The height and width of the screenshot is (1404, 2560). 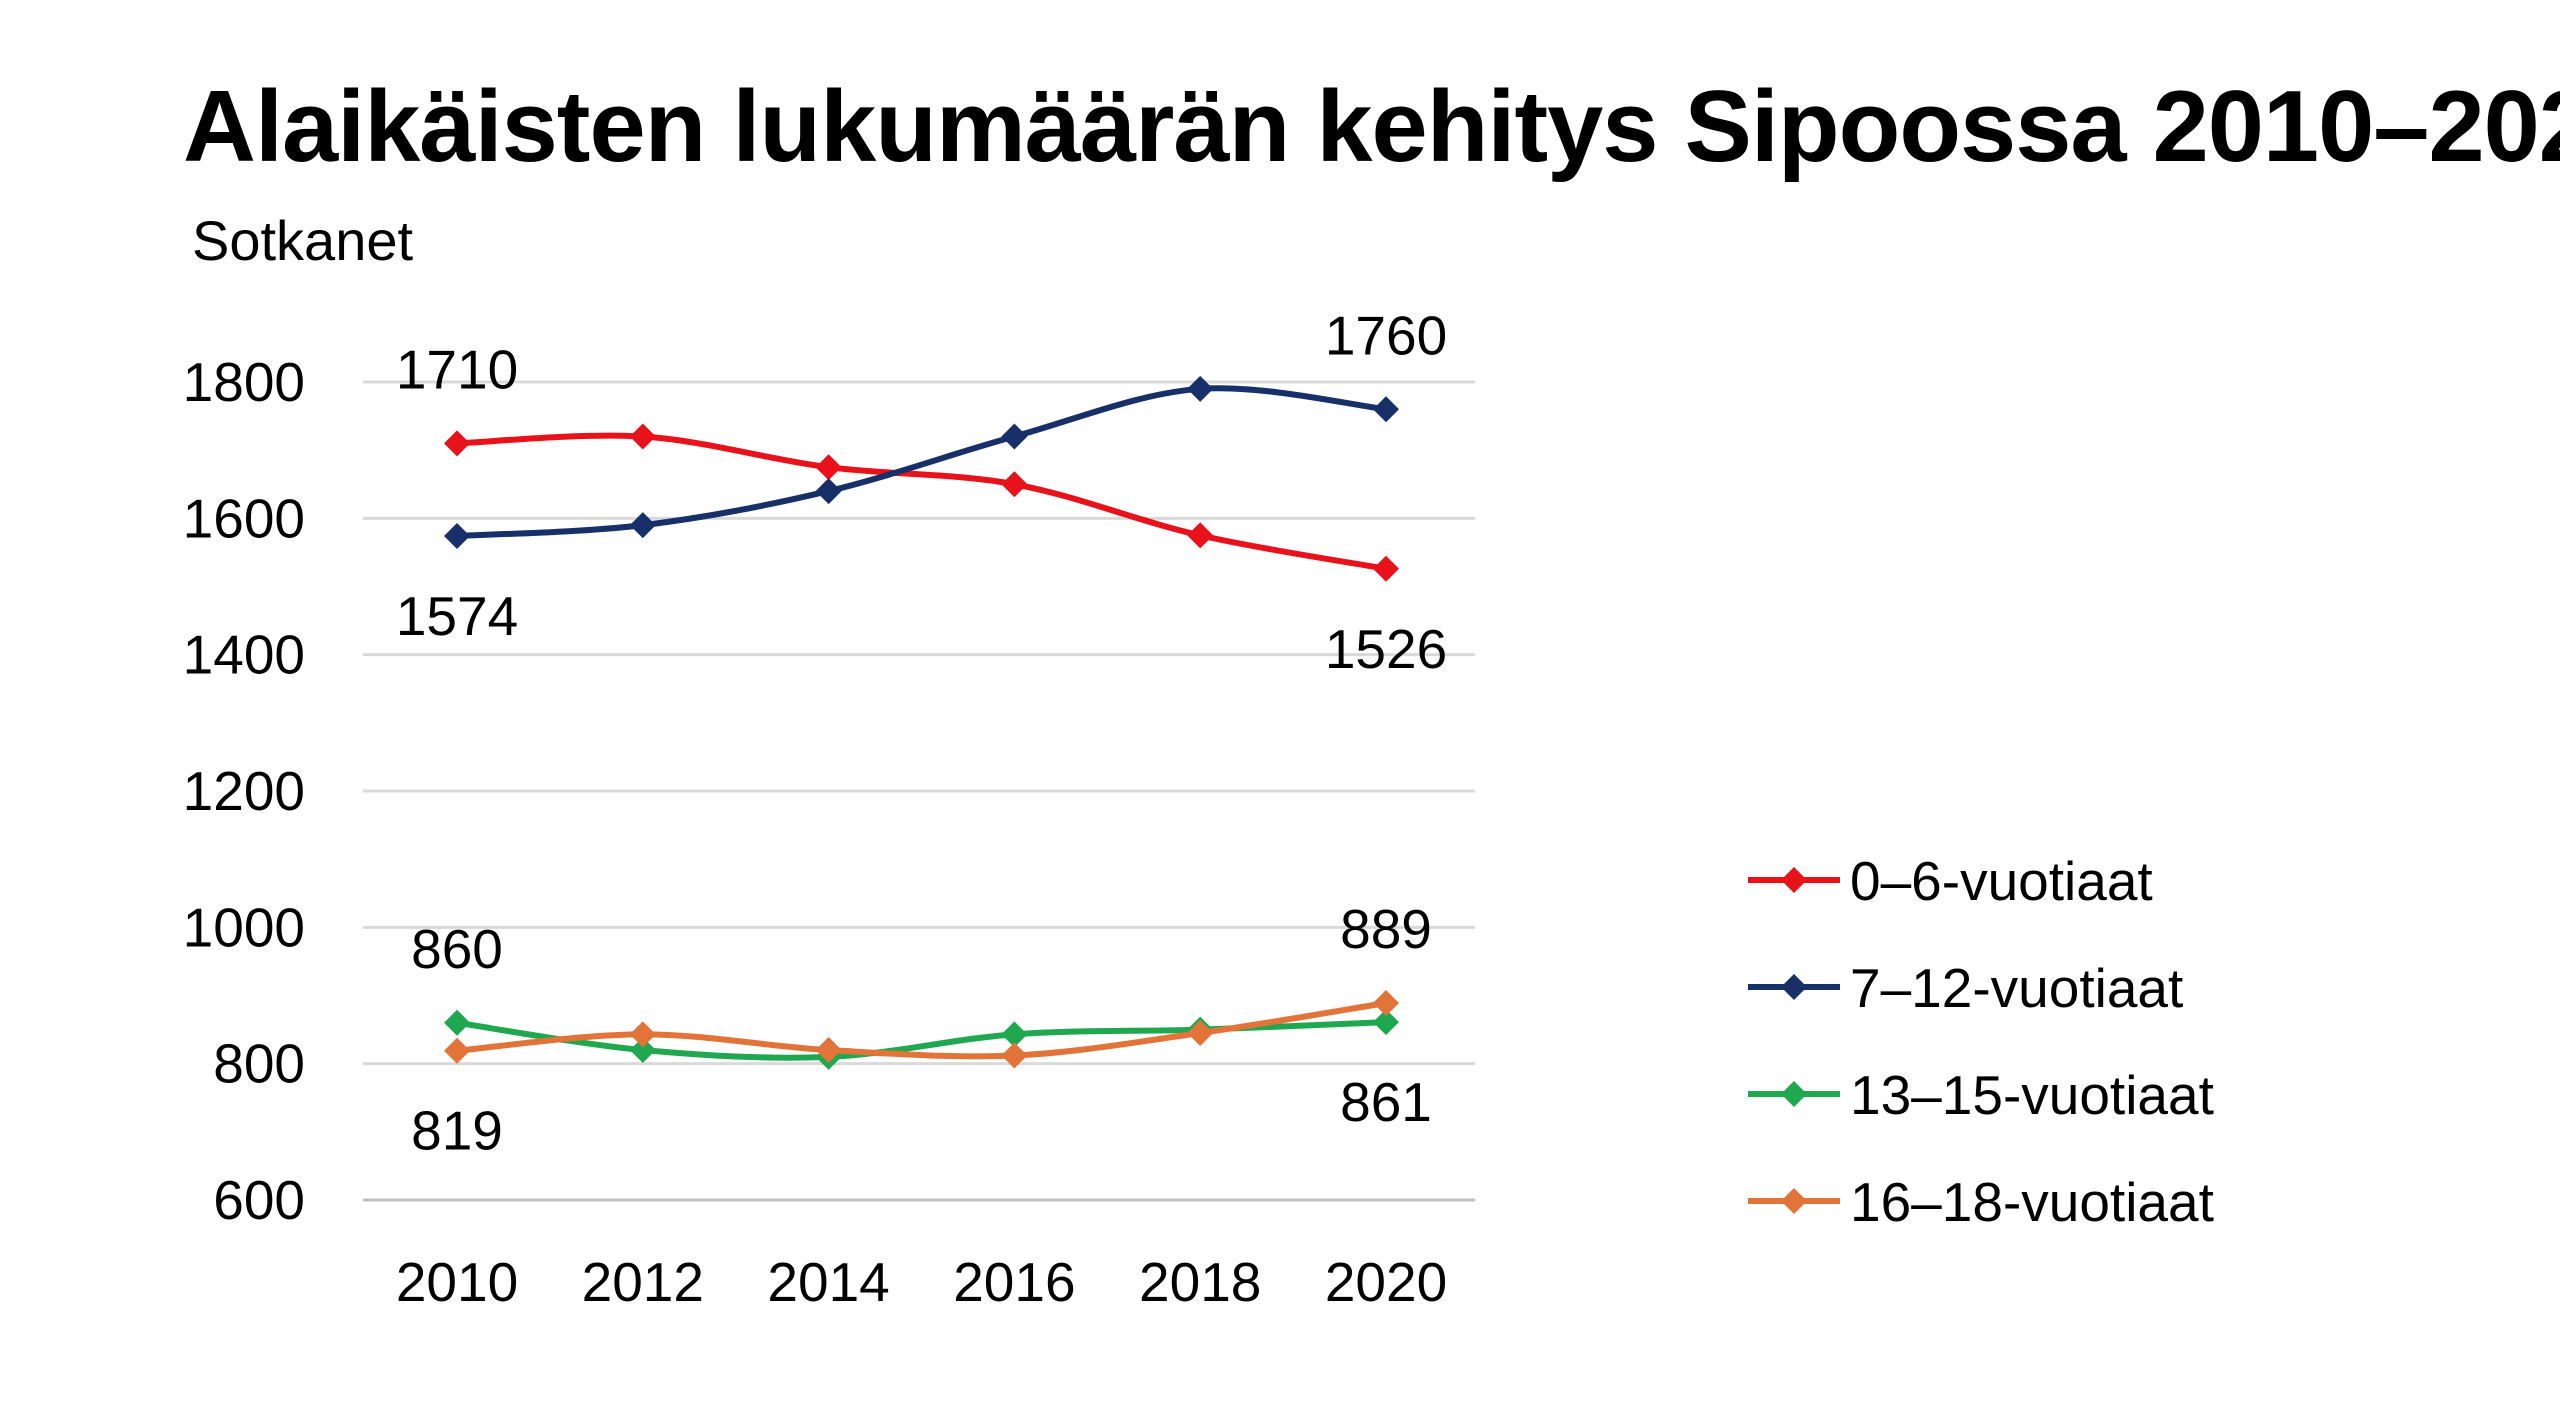 What do you see at coordinates (921, 1282) in the screenshot?
I see `x-axis-ticks: 2010 2012 2014 2016 2018 2020` at bounding box center [921, 1282].